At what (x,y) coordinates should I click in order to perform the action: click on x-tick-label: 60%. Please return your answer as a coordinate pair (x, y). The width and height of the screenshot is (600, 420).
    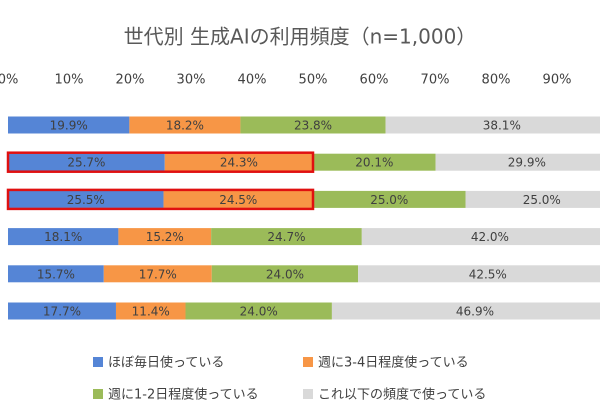
    Looking at the image, I should click on (374, 80).